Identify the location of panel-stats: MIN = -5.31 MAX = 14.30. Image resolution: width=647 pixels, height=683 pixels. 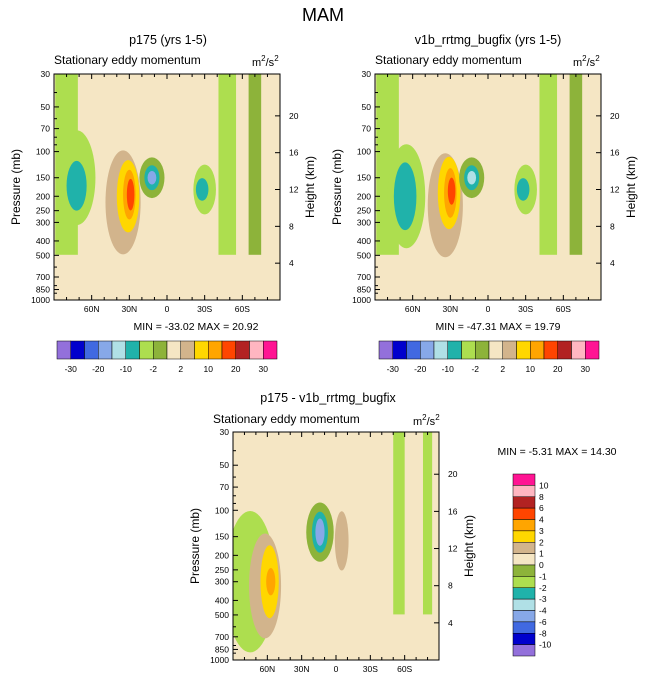
(556, 452).